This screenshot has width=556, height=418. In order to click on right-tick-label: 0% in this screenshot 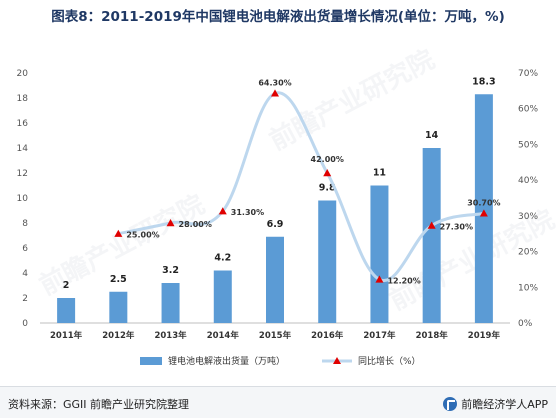, I will do `click(525, 324)`.